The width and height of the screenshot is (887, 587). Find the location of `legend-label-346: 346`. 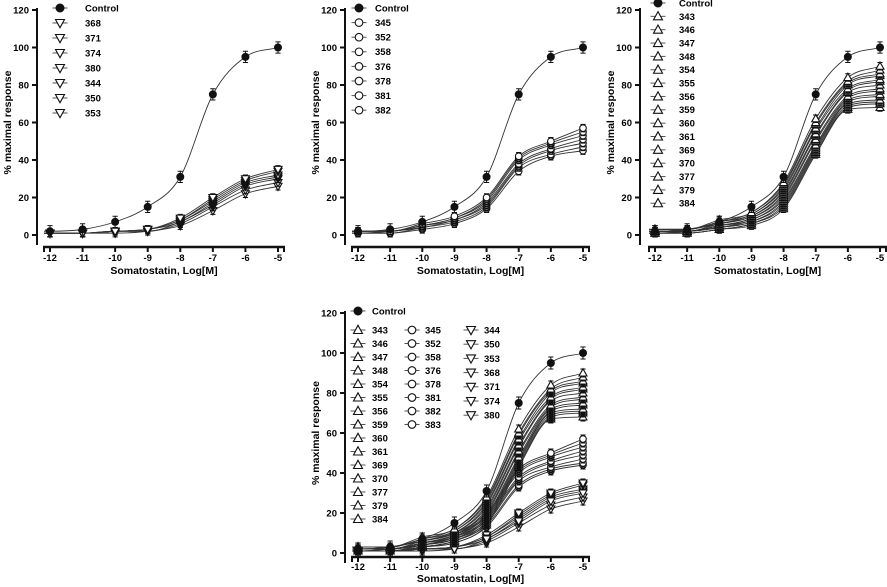

legend-label-346: 346 is located at coordinates (380, 344).